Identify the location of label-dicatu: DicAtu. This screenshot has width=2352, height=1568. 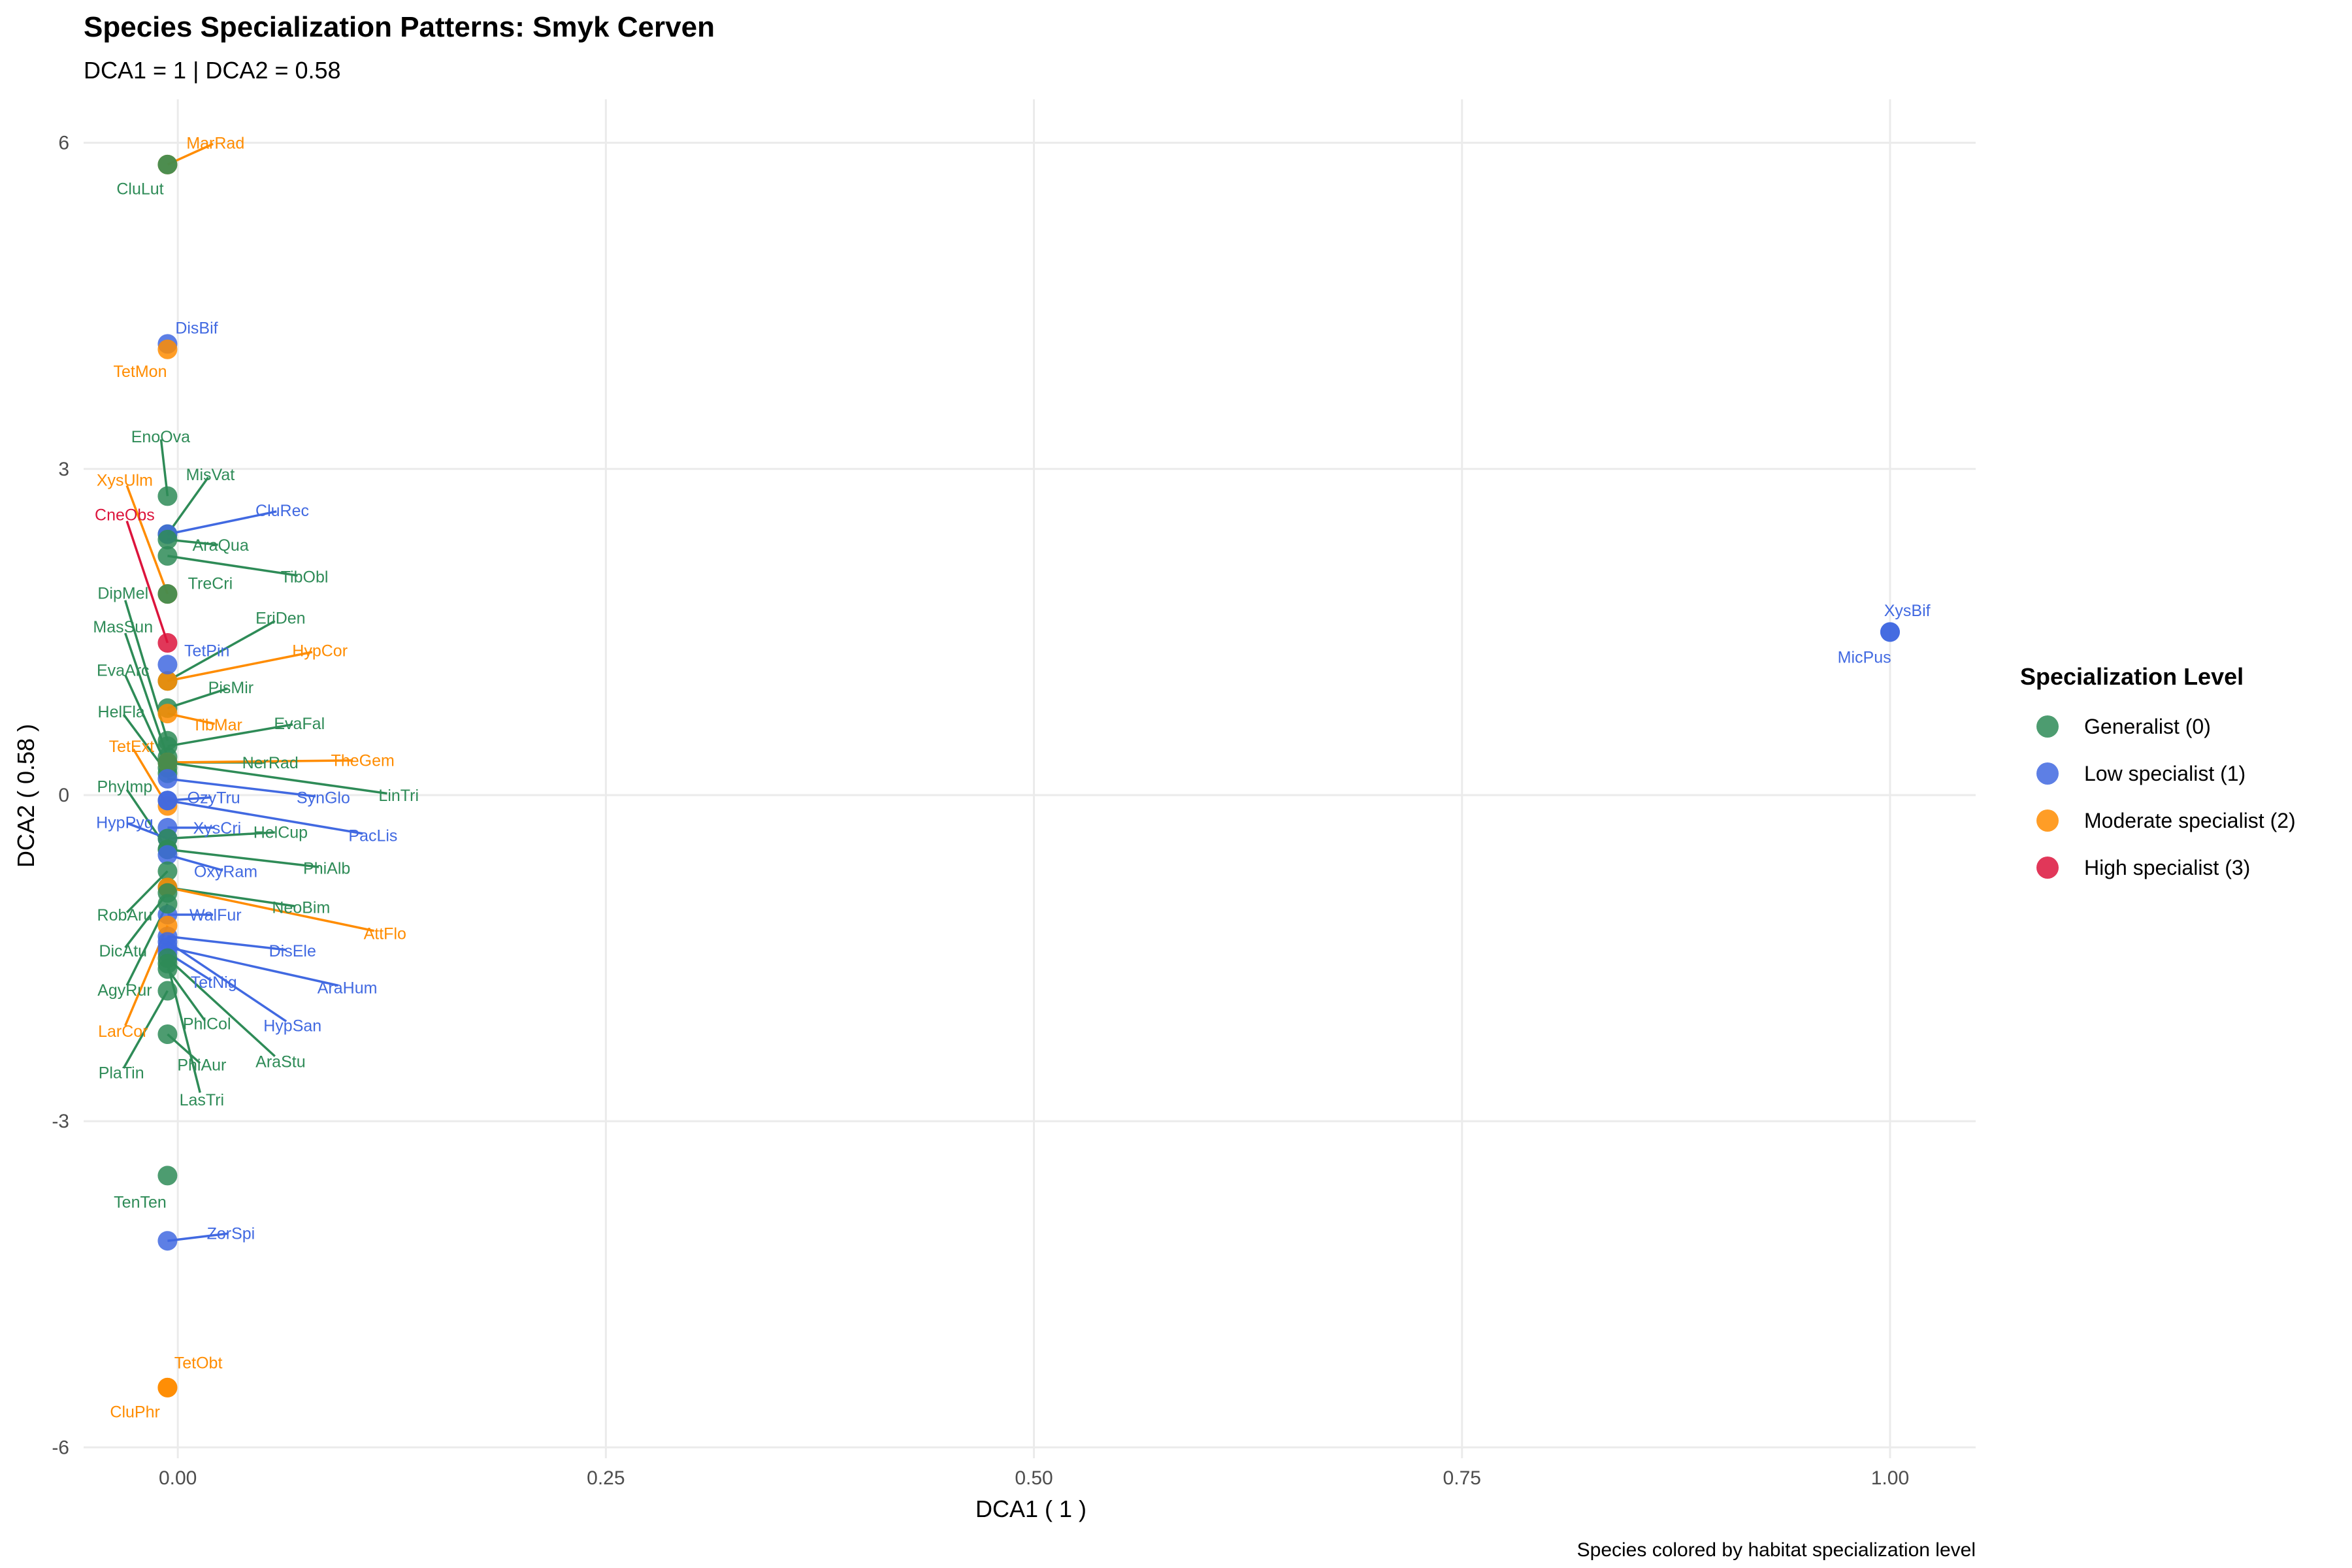
(123, 951).